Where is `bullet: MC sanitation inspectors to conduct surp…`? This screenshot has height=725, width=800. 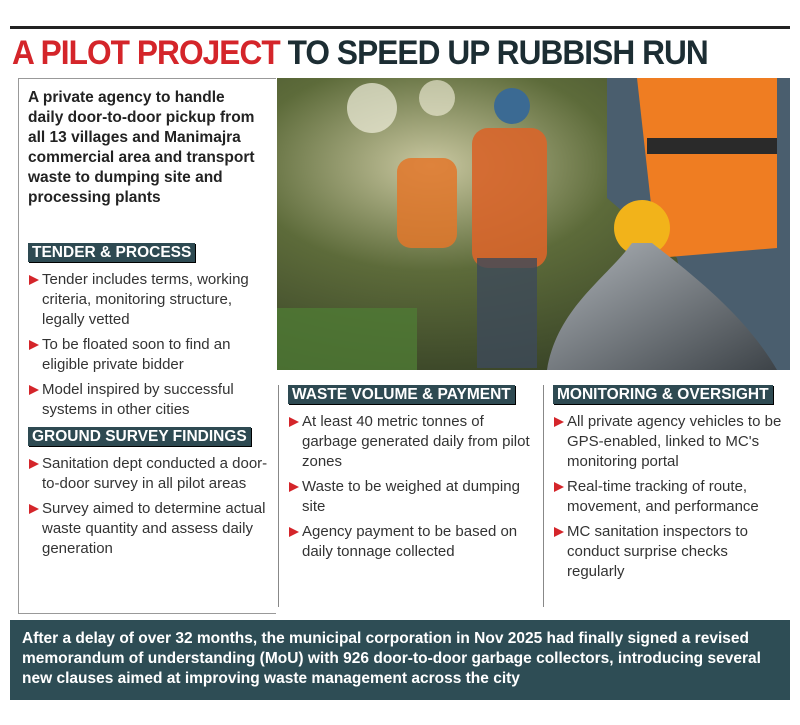
bullet: MC sanitation inspectors to conduct surp… is located at coordinates (671, 552).